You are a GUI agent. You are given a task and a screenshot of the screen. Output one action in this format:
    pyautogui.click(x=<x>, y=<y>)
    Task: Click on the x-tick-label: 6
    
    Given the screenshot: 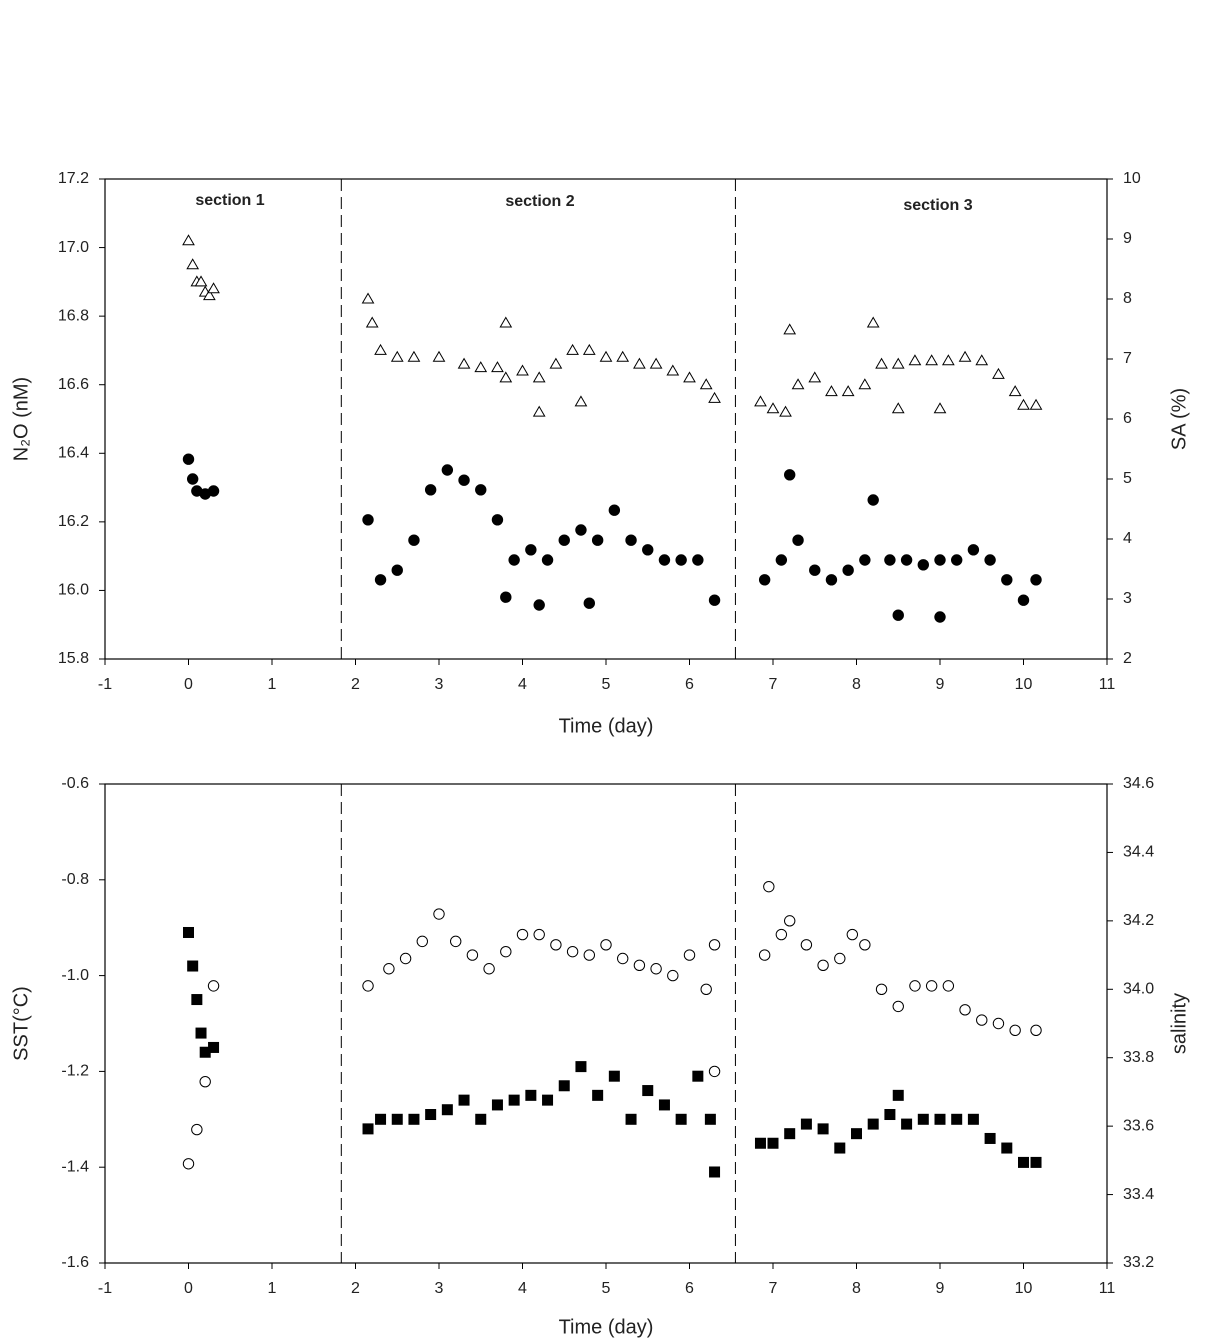 What is the action you would take?
    pyautogui.click(x=689, y=684)
    